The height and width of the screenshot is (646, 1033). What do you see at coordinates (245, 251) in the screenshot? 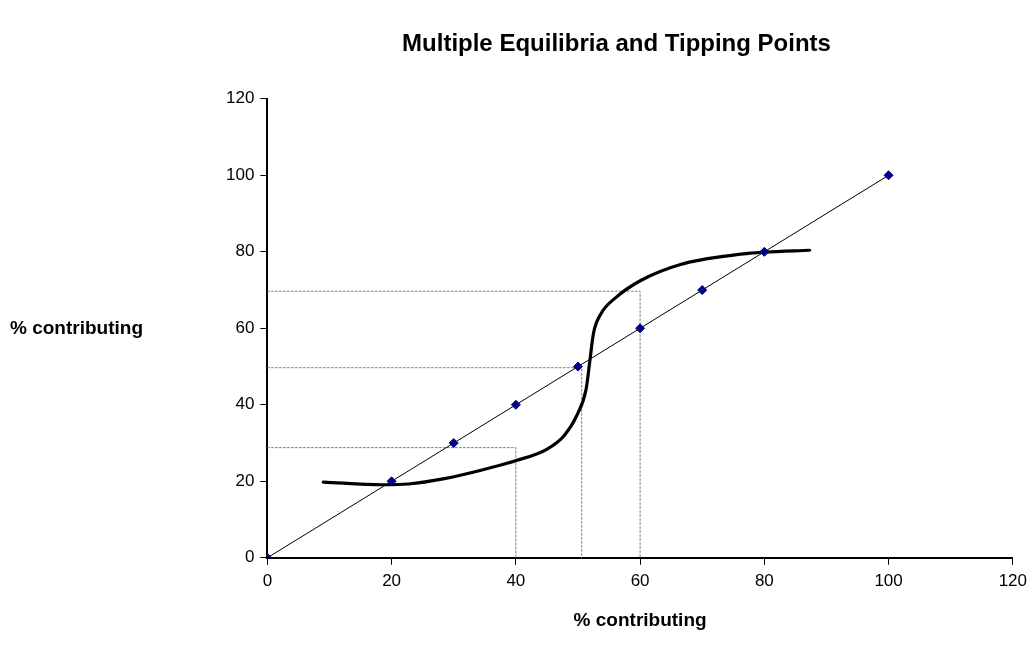
I see `y-tick-label: 80` at bounding box center [245, 251].